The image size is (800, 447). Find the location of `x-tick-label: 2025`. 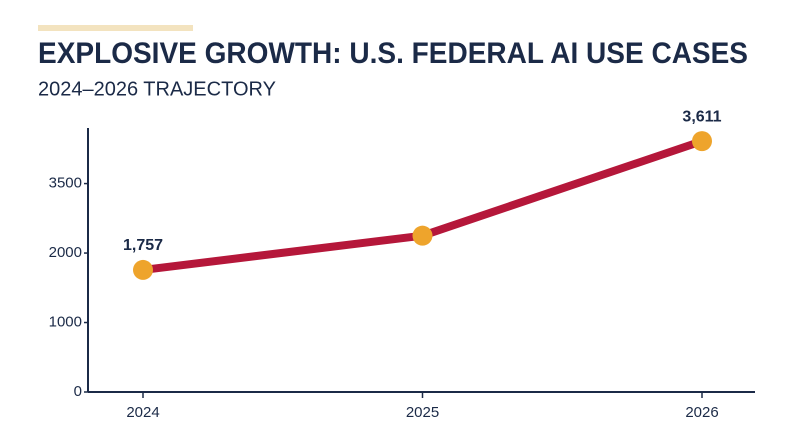

x-tick-label: 2025 is located at coordinates (422, 412).